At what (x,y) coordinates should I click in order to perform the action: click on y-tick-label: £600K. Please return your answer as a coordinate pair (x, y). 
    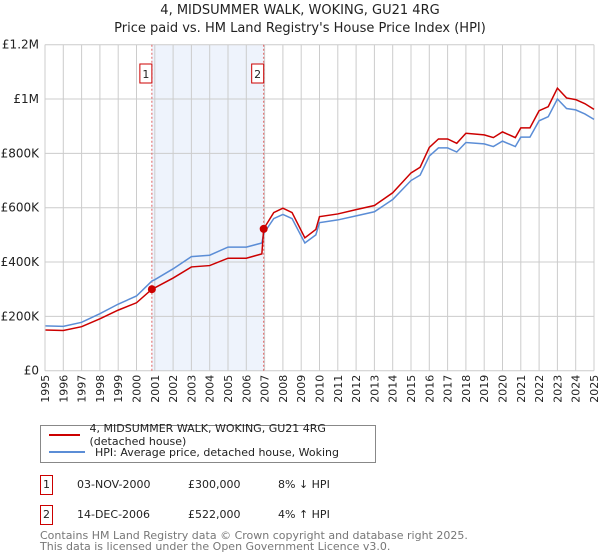
    Looking at the image, I should click on (21, 208).